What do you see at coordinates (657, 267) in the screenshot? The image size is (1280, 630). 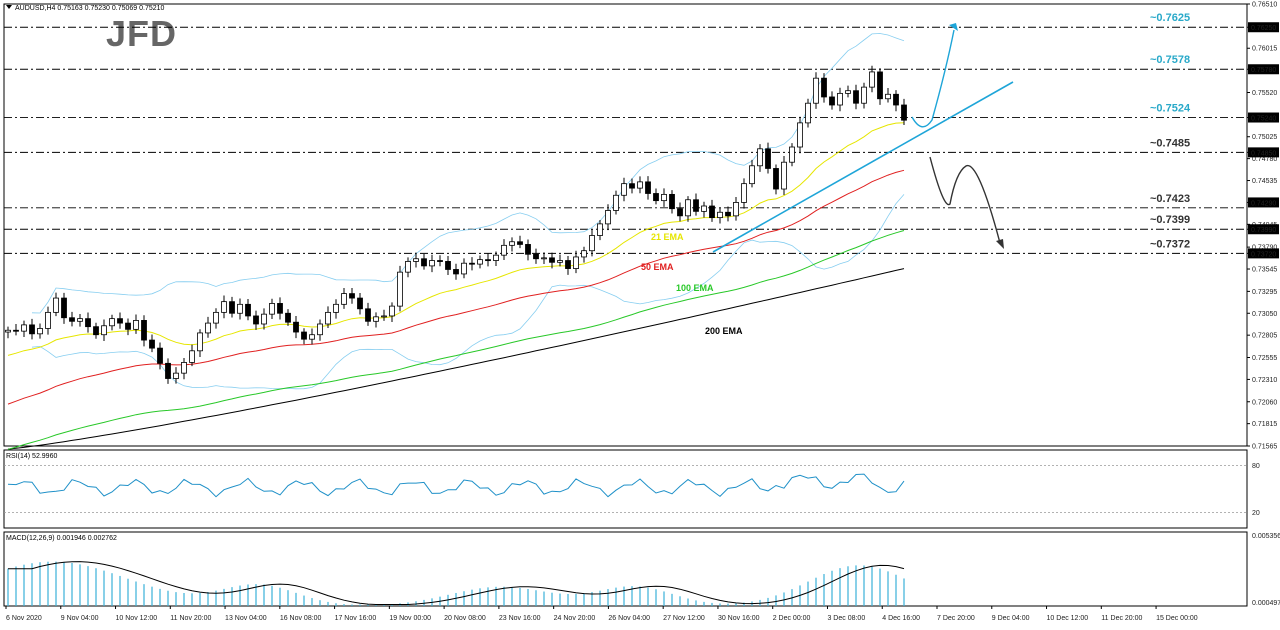 I see `ema-label: 50 EMA` at bounding box center [657, 267].